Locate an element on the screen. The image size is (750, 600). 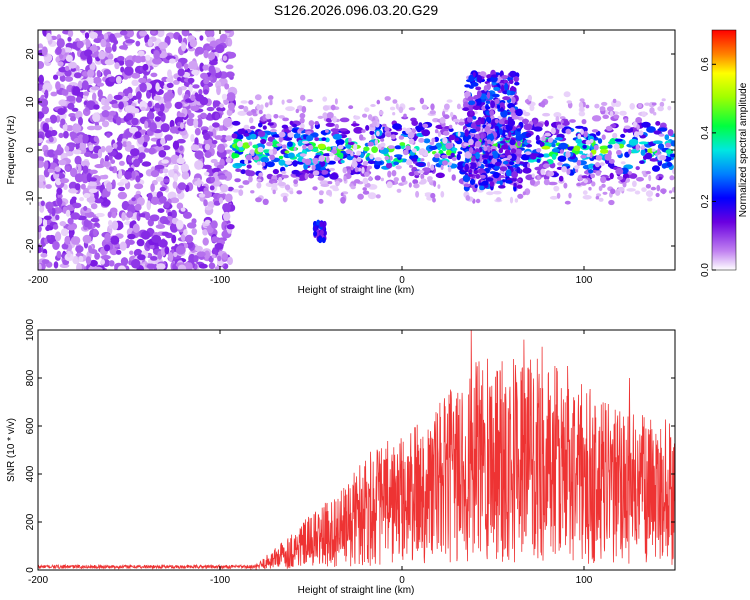
spectrogram-xtick-label: 0 is located at coordinates (402, 280).